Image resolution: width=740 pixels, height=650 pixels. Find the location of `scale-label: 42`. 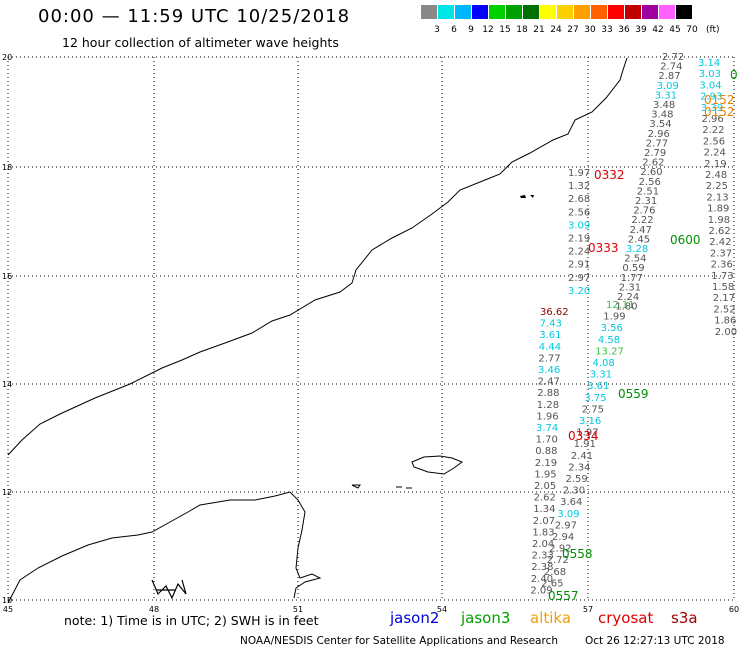

scale-label: 42 is located at coordinates (658, 30).